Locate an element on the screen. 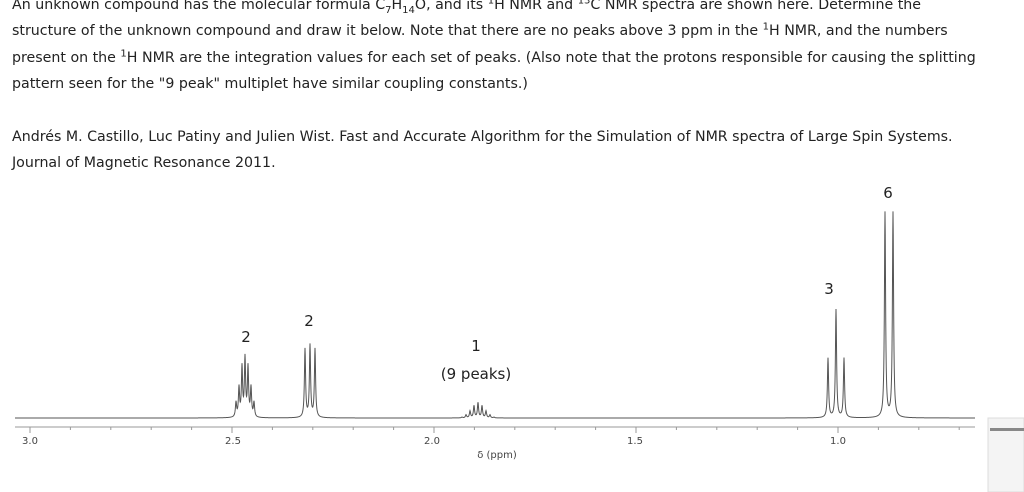  subscript: 14 is located at coordinates (408, 10).